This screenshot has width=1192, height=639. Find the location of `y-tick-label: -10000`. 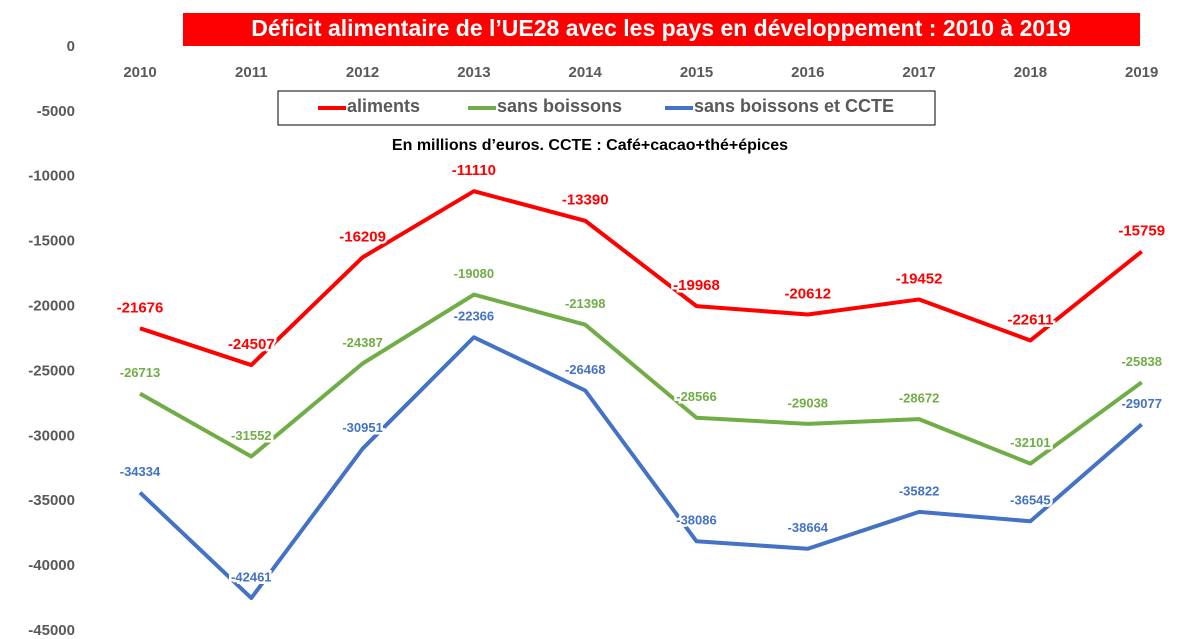

y-tick-label: -10000 is located at coordinates (51, 176).